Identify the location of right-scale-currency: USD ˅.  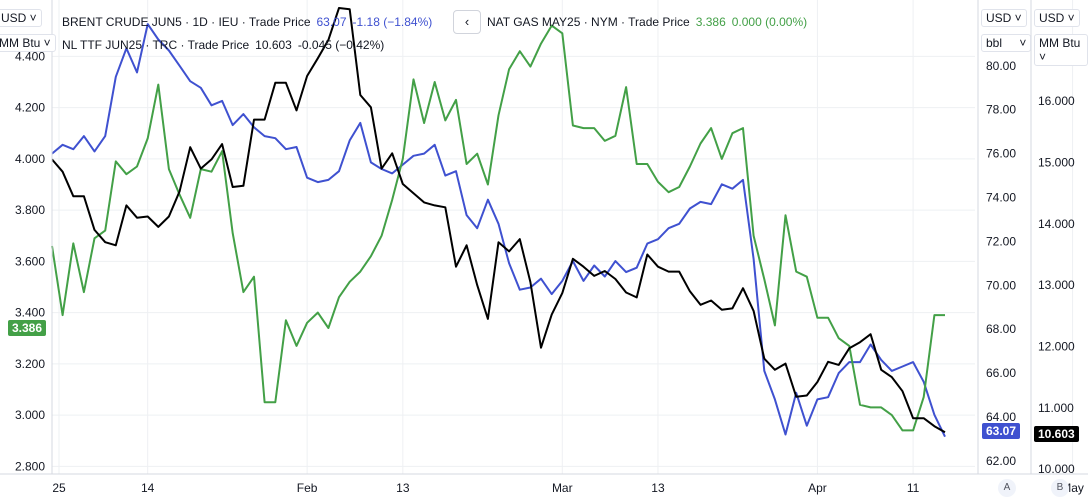
(1057, 18).